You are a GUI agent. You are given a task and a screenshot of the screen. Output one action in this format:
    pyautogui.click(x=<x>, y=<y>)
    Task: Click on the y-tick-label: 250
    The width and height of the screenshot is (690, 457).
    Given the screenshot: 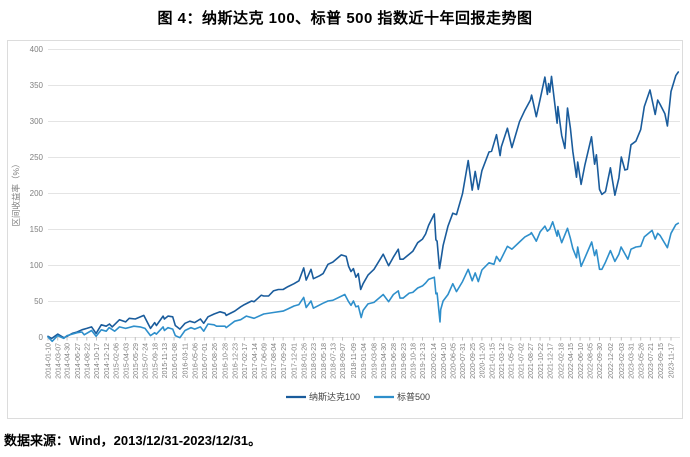 What is the action you would take?
    pyautogui.click(x=37, y=157)
    